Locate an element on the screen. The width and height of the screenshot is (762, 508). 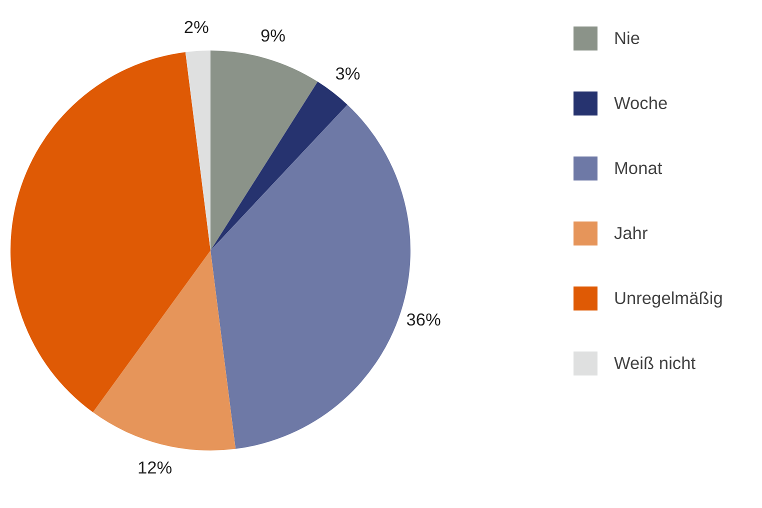
data-label: 36% is located at coordinates (423, 320).